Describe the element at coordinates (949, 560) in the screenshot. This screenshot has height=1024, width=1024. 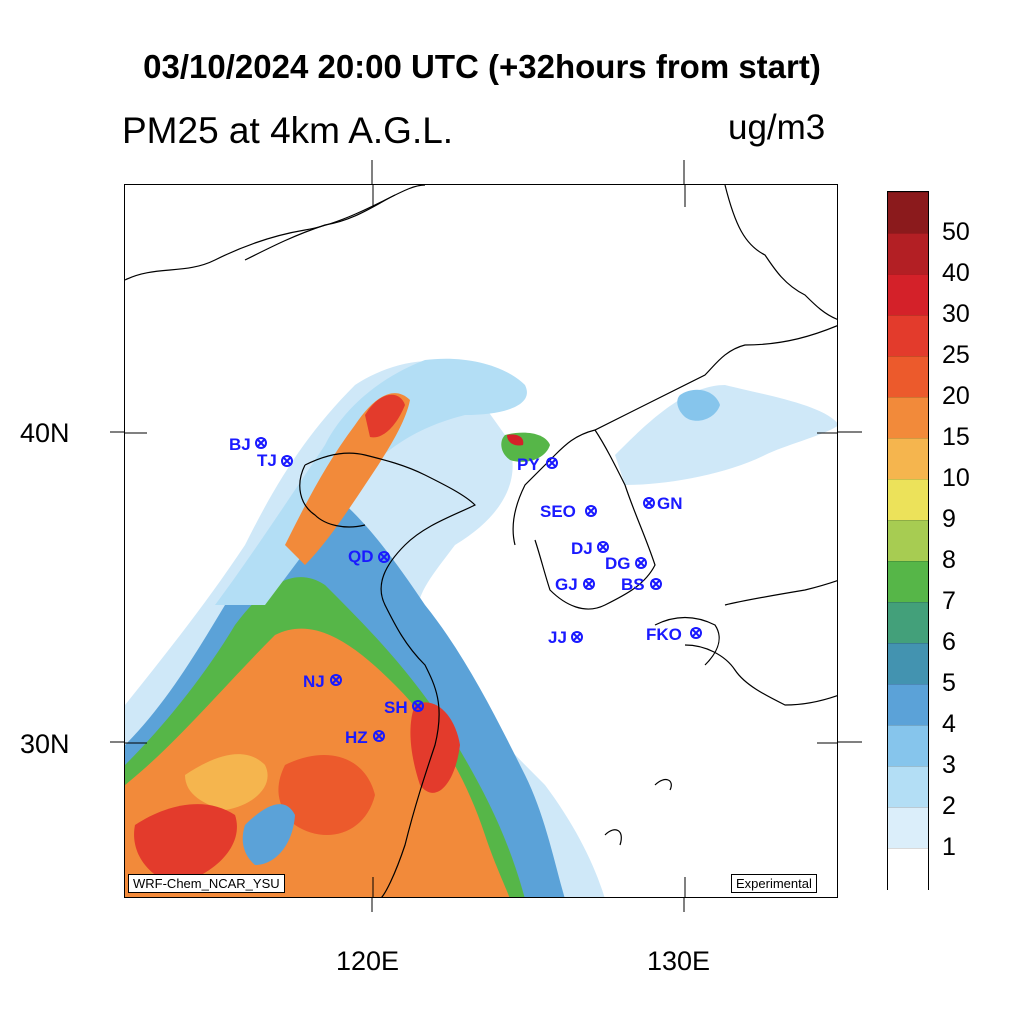
I see `legend-label-8: 8` at that location.